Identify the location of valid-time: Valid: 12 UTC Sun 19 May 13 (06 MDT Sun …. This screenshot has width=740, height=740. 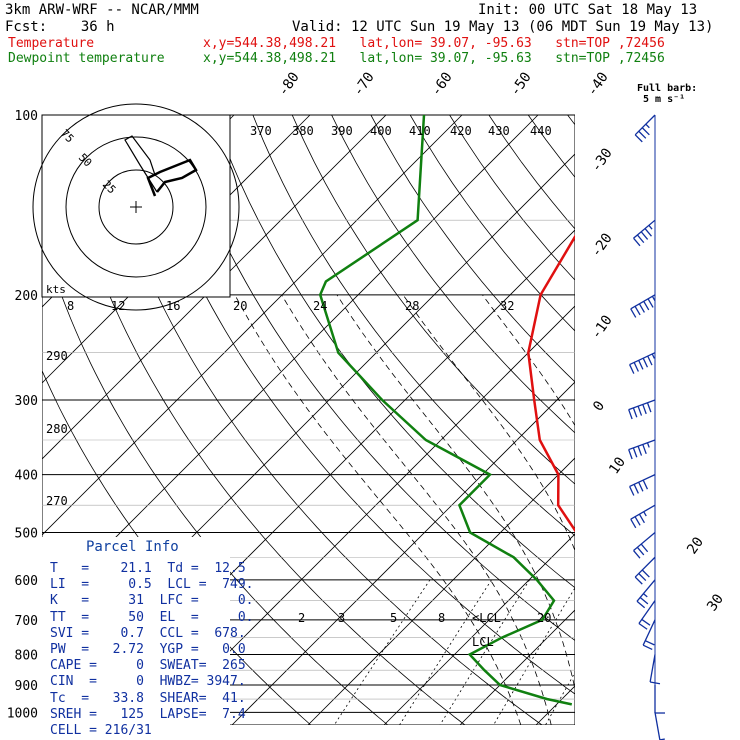
(503, 27).